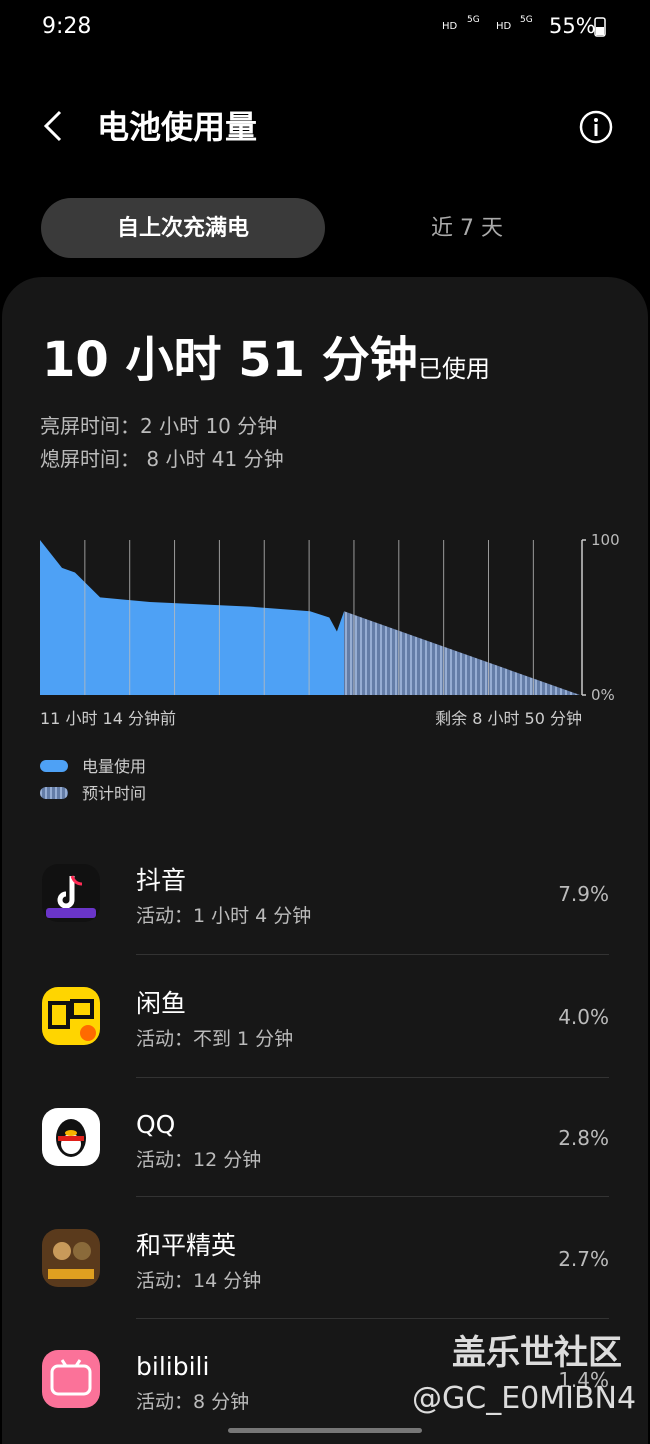  Describe the element at coordinates (193, 1402) in the screenshot. I see `app-activity: 活动：8 分钟` at that location.